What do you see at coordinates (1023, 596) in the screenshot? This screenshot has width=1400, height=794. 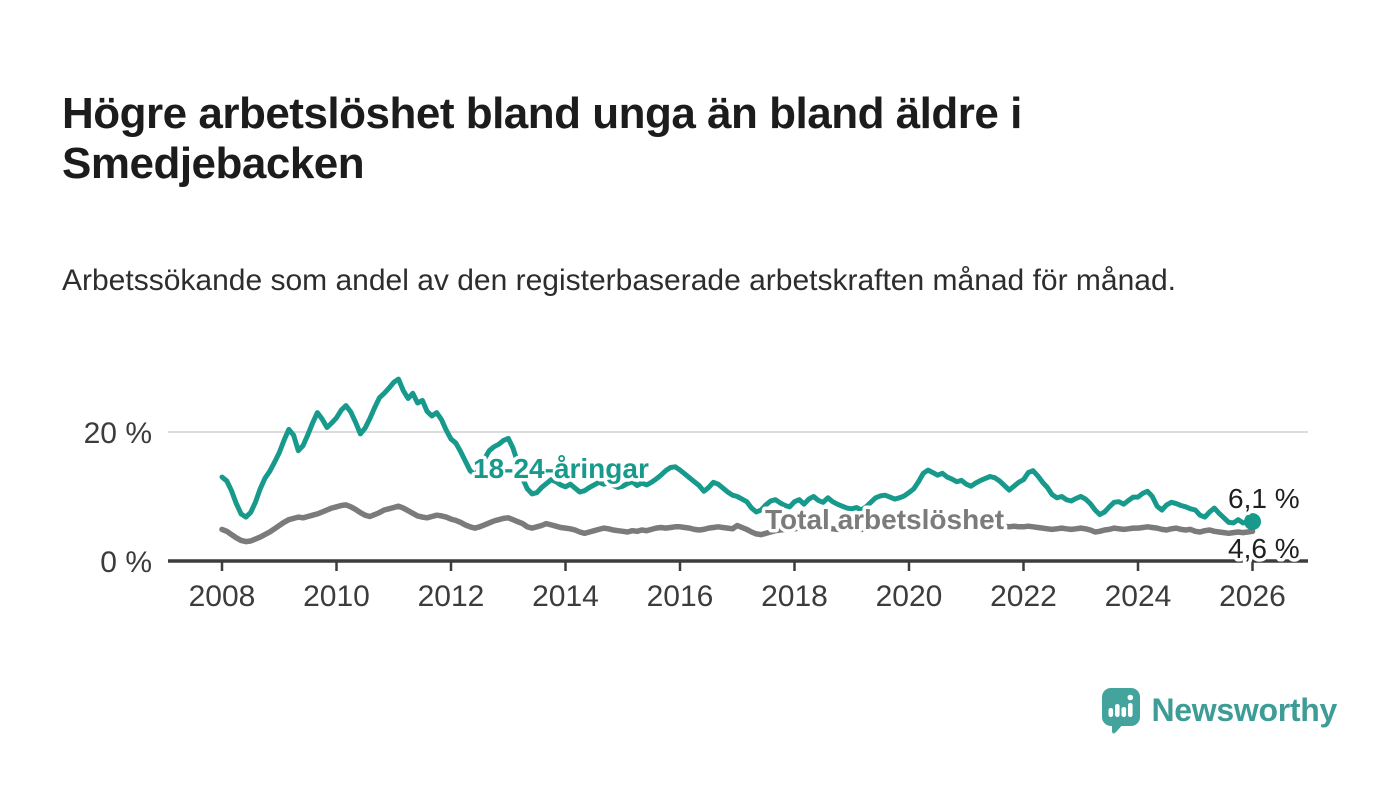 I see `x-tick-label: 2022` at bounding box center [1023, 596].